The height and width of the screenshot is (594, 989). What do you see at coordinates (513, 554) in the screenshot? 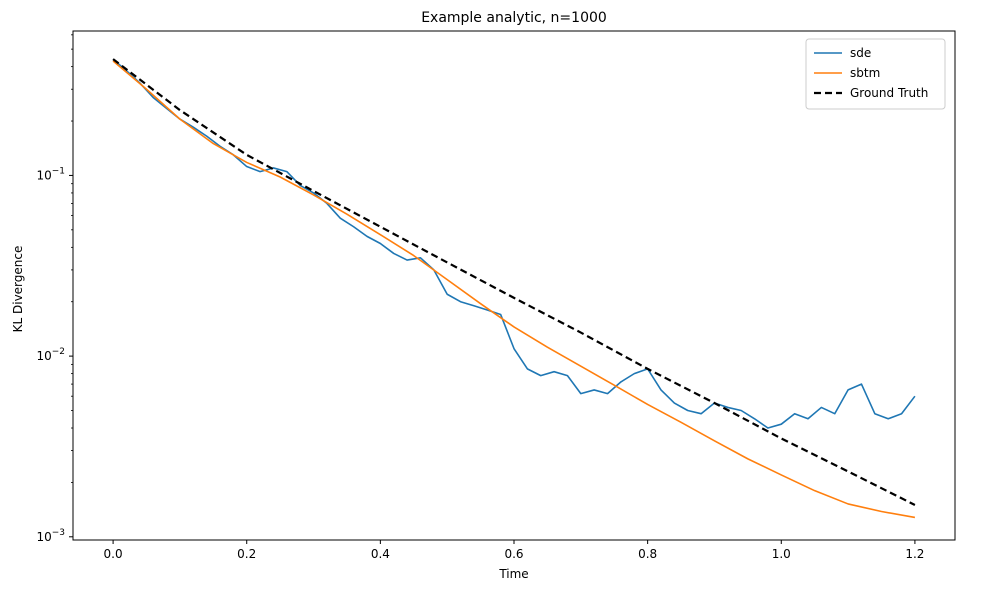
I see `x-tick-label: 0.6` at bounding box center [513, 554].